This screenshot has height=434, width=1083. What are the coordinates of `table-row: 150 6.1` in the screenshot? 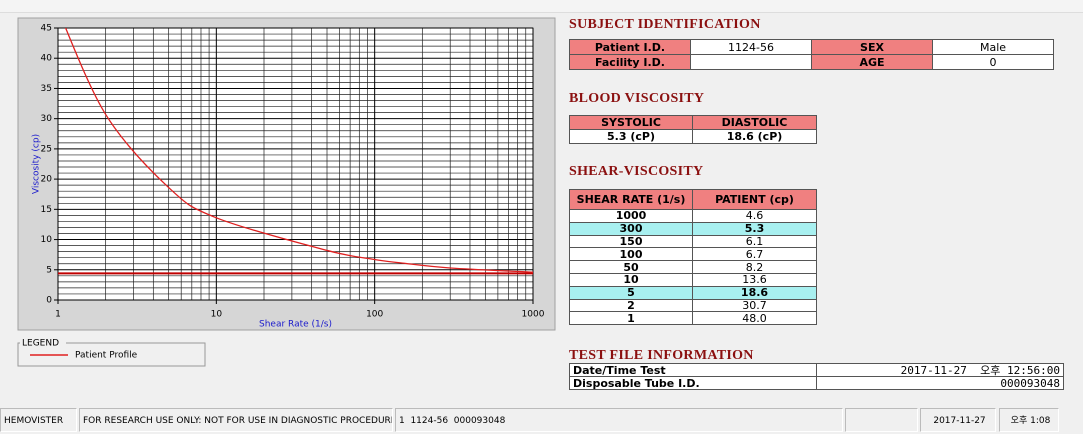 It's located at (693, 241).